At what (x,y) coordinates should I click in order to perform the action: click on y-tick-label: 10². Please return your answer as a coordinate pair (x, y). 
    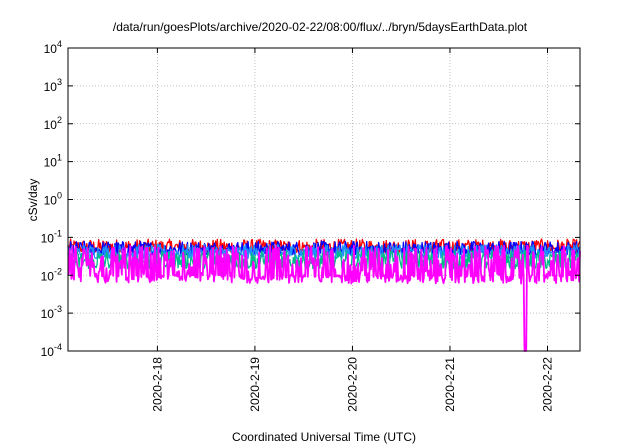
    Looking at the image, I should click on (53, 123).